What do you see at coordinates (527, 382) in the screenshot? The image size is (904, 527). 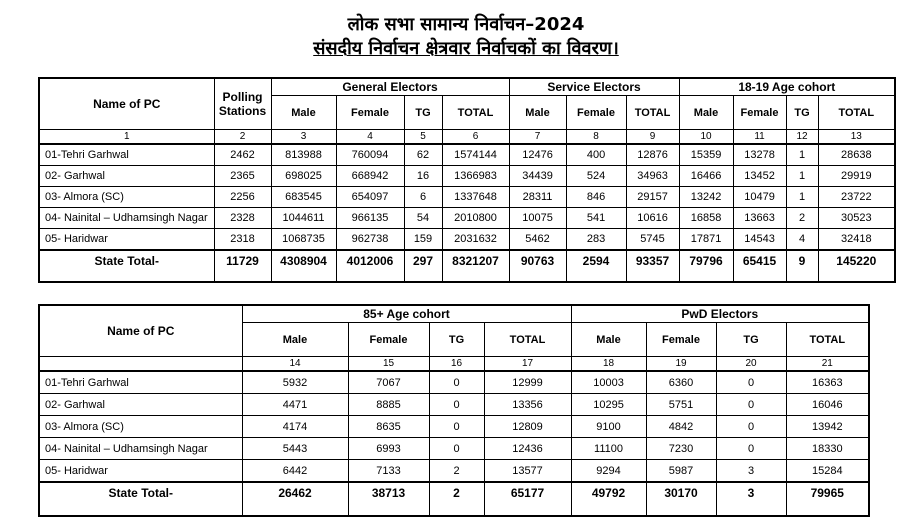 I see `value-cell: 12999` at bounding box center [527, 382].